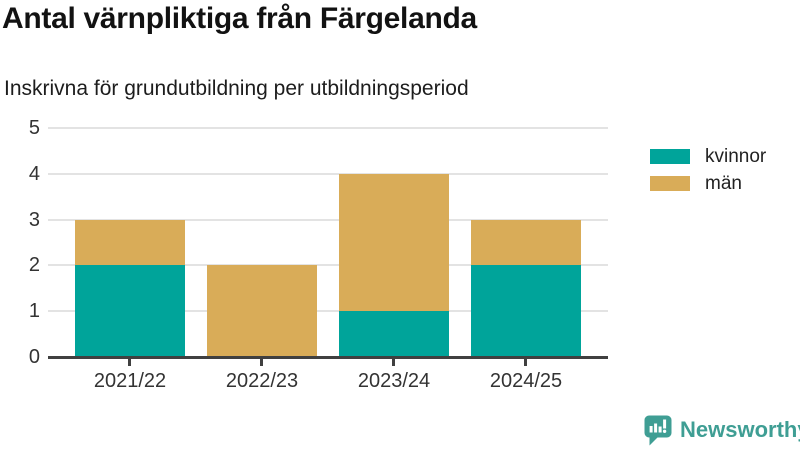 Image resolution: width=800 pixels, height=450 pixels. What do you see at coordinates (34, 265) in the screenshot?
I see `y-axis-label: 2` at bounding box center [34, 265].